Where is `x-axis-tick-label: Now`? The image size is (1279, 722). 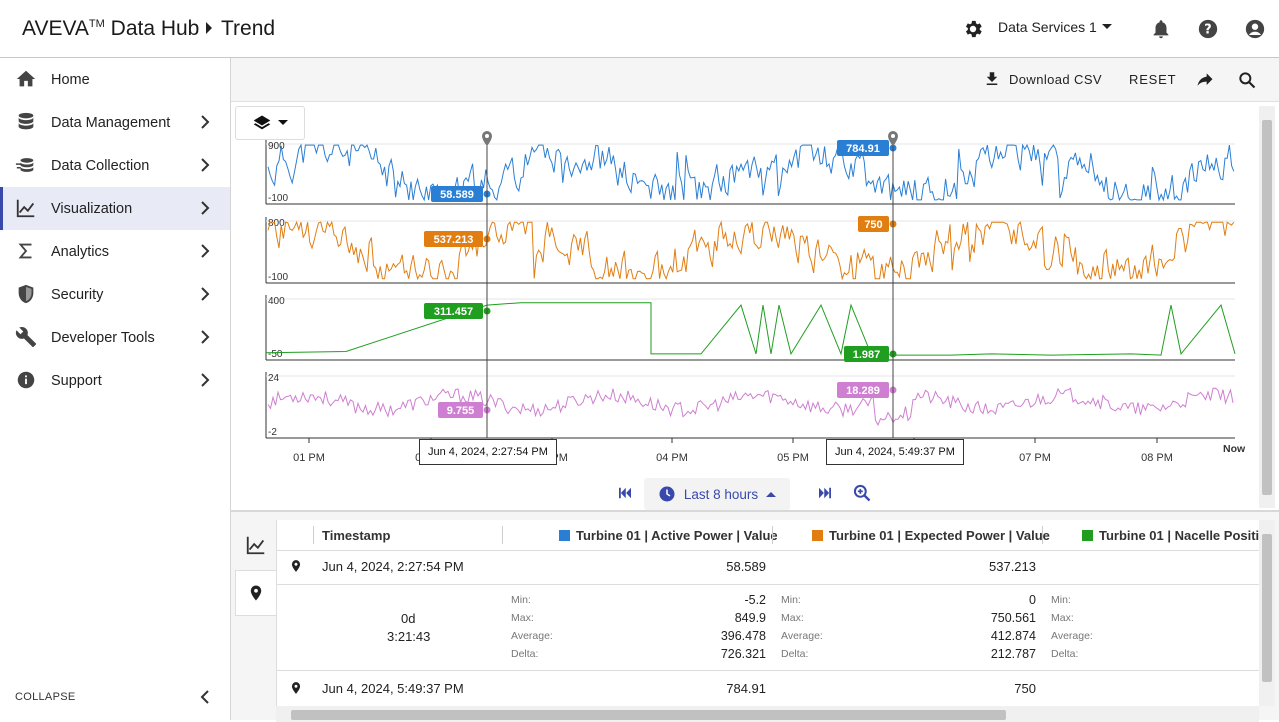
x-axis-tick-label: Now is located at coordinates (1234, 449).